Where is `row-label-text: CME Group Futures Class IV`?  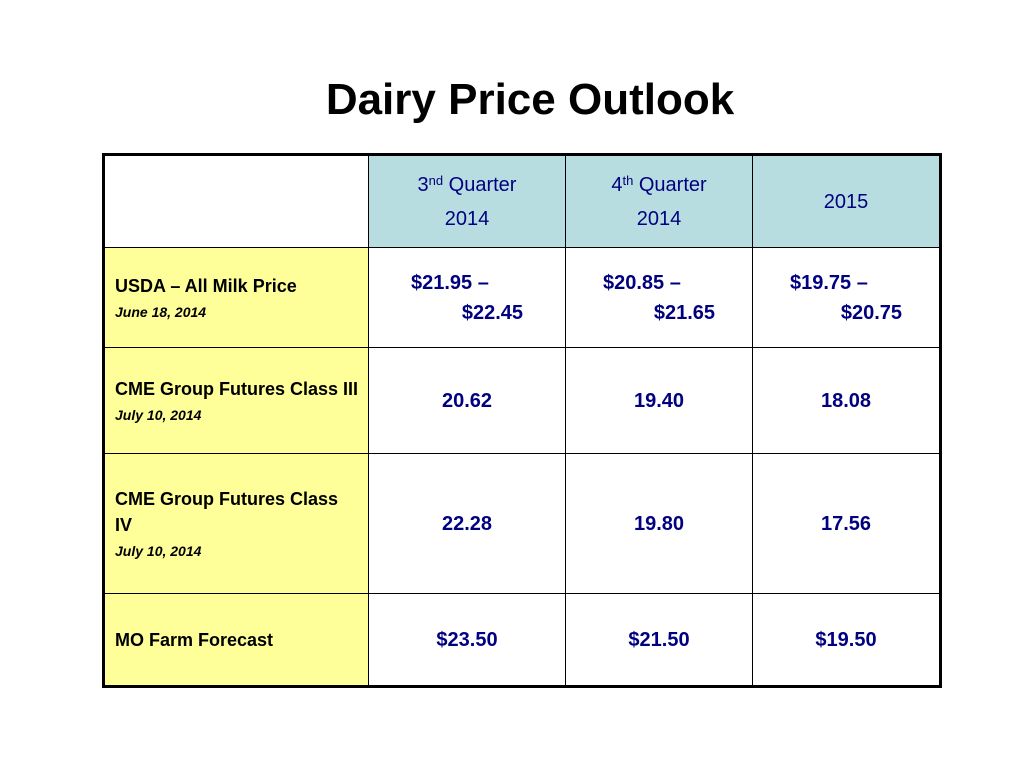
row-label-text: CME Group Futures Class IV is located at coordinates (227, 511).